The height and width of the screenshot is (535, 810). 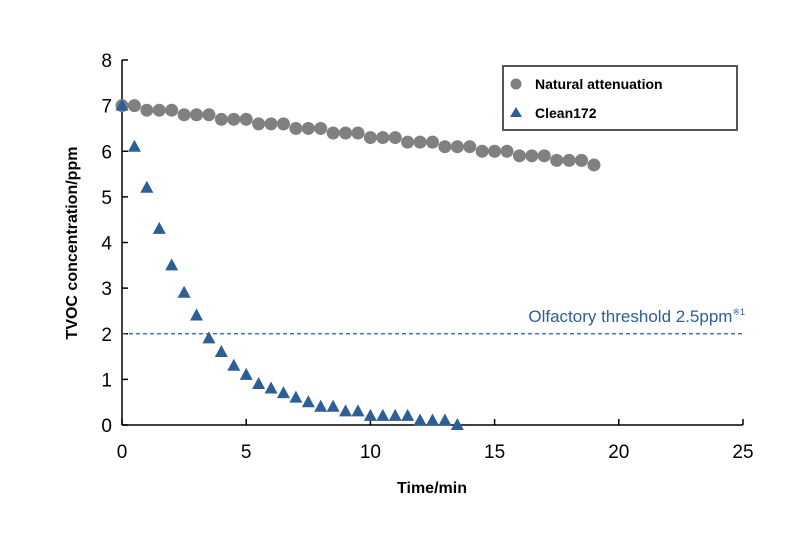 What do you see at coordinates (494, 452) in the screenshot?
I see `x-tick-label: 15` at bounding box center [494, 452].